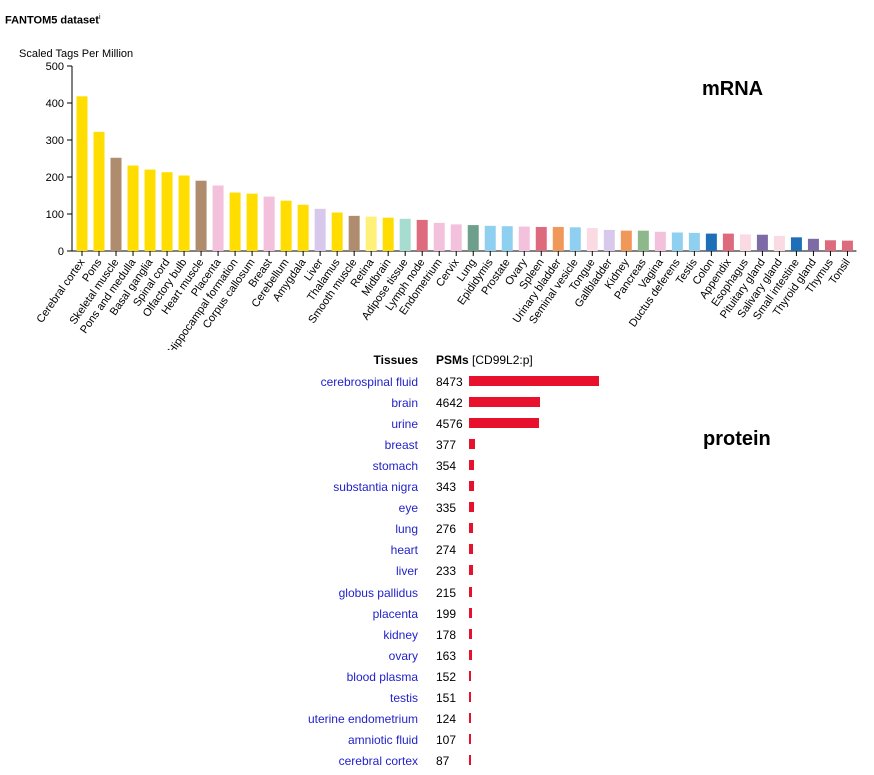 The height and width of the screenshot is (775, 874). I want to click on bar-small-intestine, so click(796, 244).